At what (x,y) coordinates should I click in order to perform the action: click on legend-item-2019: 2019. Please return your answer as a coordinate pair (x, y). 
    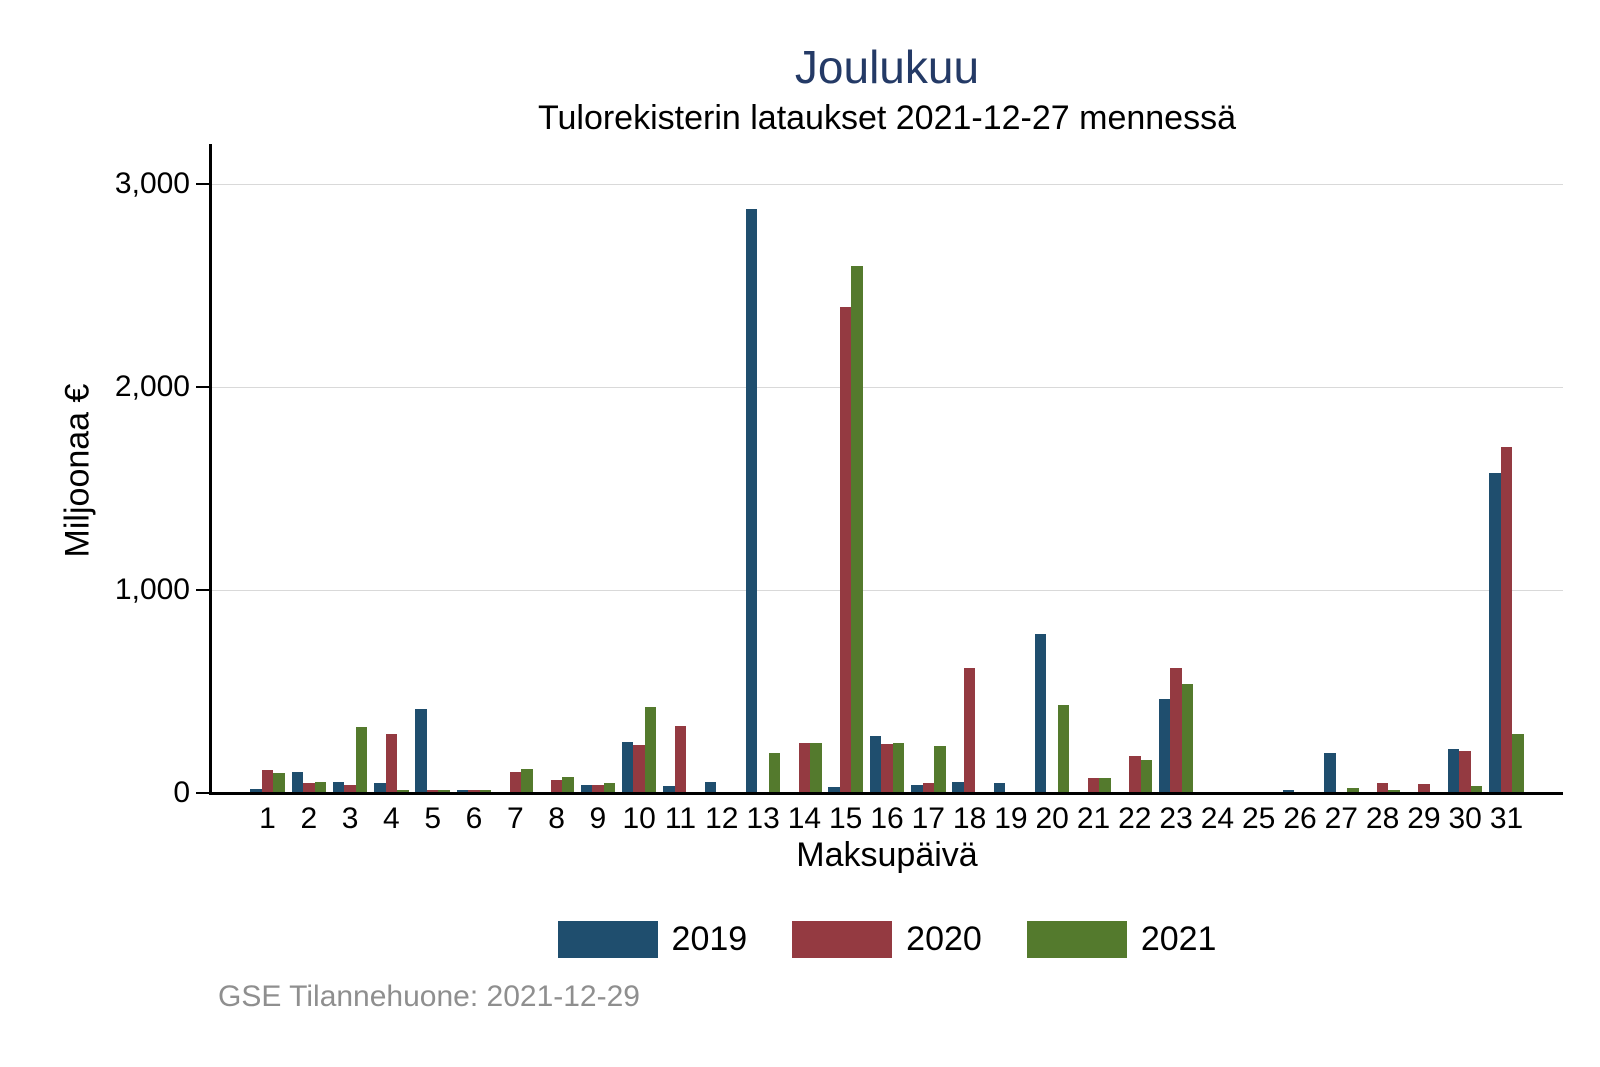
    Looking at the image, I should click on (652, 939).